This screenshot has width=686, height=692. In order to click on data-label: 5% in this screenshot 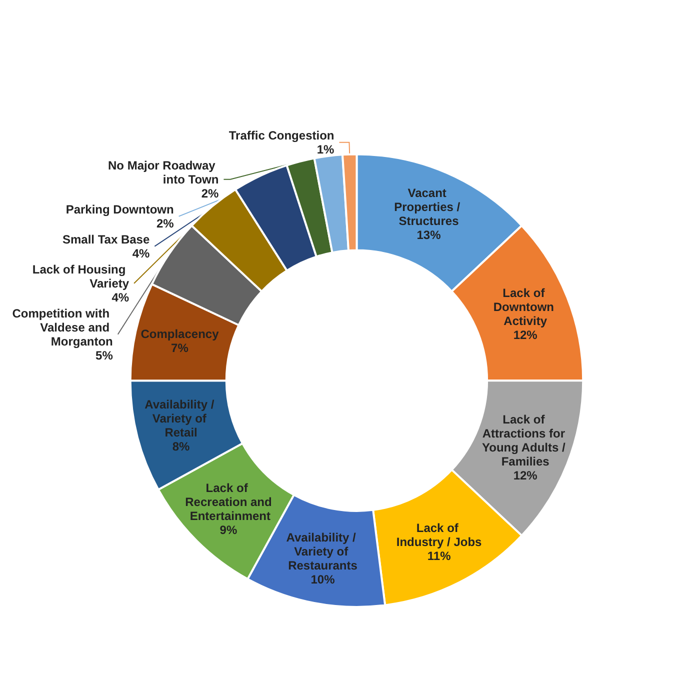, I will do `click(105, 355)`.